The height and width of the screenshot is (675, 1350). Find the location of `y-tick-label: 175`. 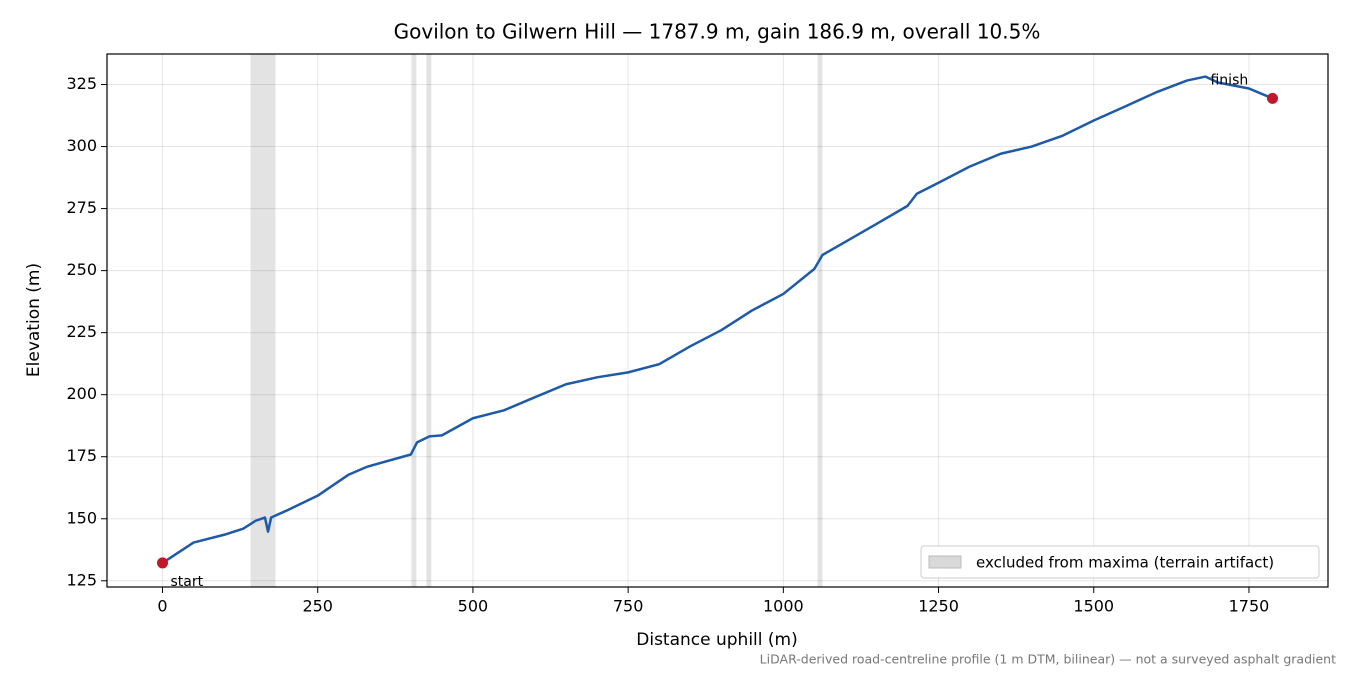

y-tick-label: 175 is located at coordinates (81, 455).